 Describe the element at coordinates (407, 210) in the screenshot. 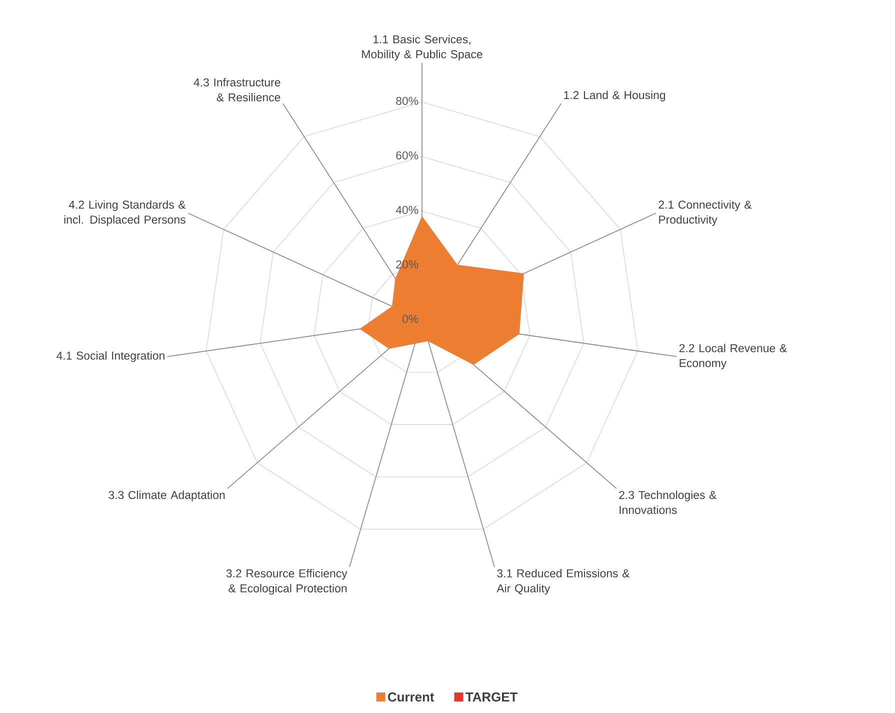

I see `y-tick-label: 40%` at that location.